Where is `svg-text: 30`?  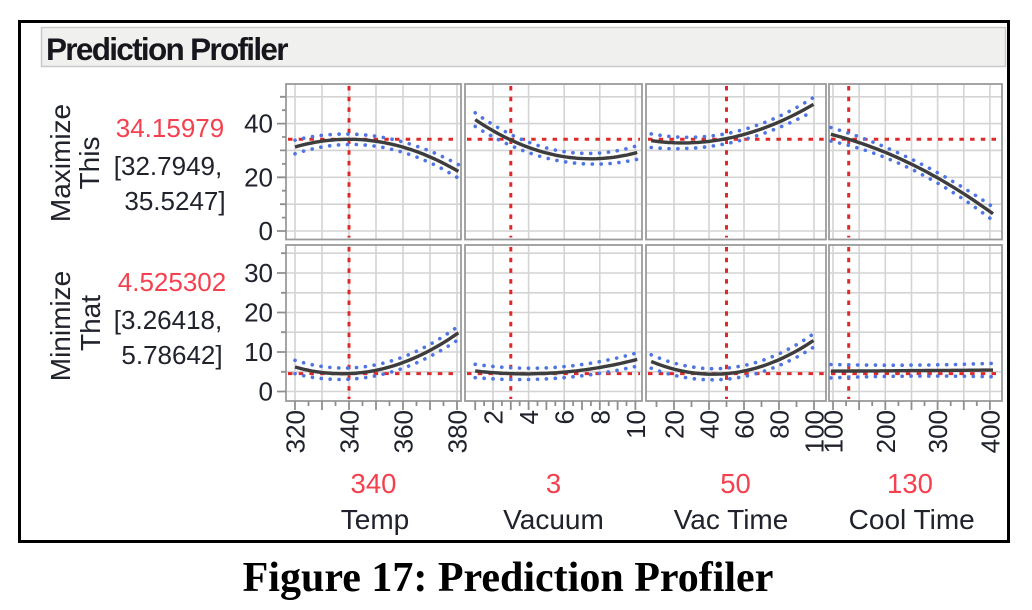
svg-text: 30 is located at coordinates (258, 273).